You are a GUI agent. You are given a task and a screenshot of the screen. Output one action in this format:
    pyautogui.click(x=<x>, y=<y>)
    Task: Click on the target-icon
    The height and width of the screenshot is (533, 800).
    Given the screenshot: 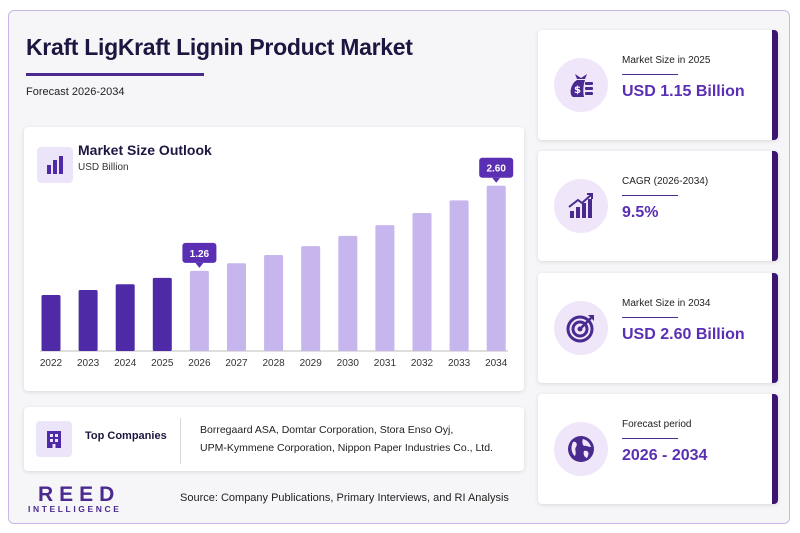 What is the action you would take?
    pyautogui.click(x=581, y=328)
    